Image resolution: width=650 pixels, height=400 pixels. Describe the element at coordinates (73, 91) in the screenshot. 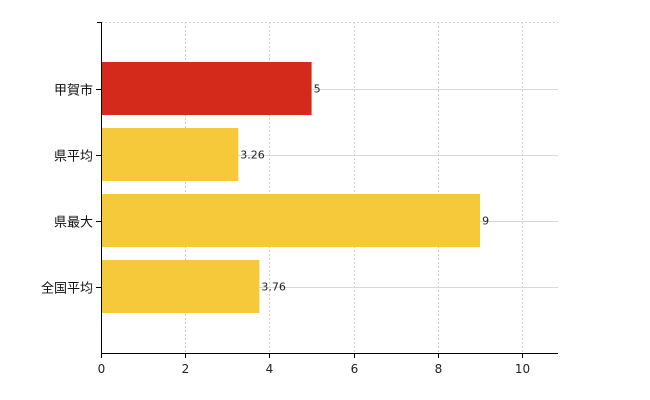

I see `category-label-0: 甲賀市` at that location.